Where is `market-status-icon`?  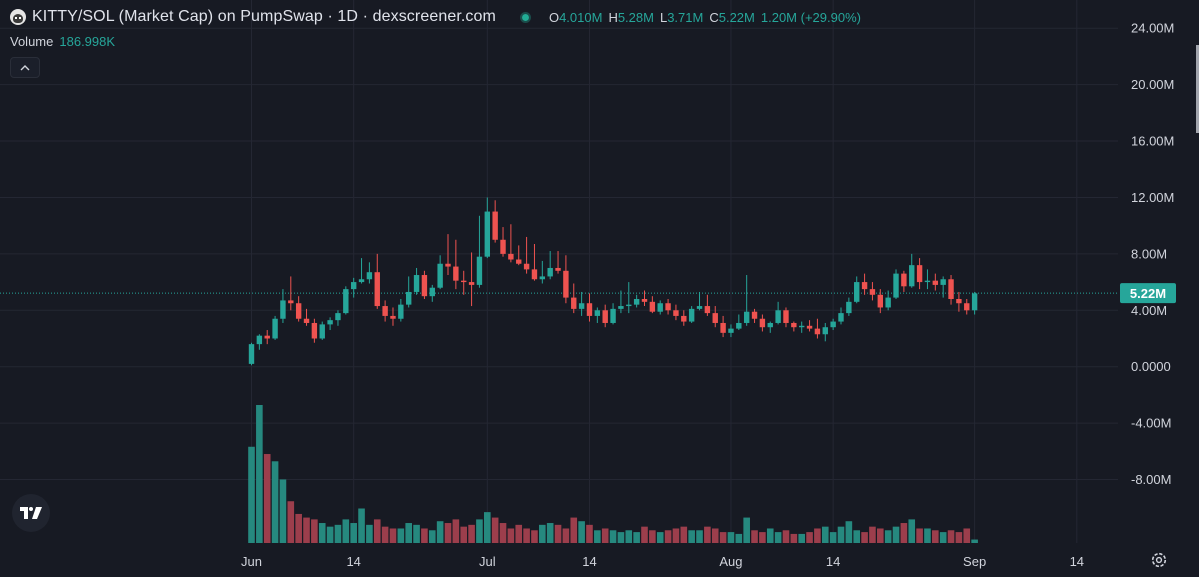
market-status-icon is located at coordinates (525, 17).